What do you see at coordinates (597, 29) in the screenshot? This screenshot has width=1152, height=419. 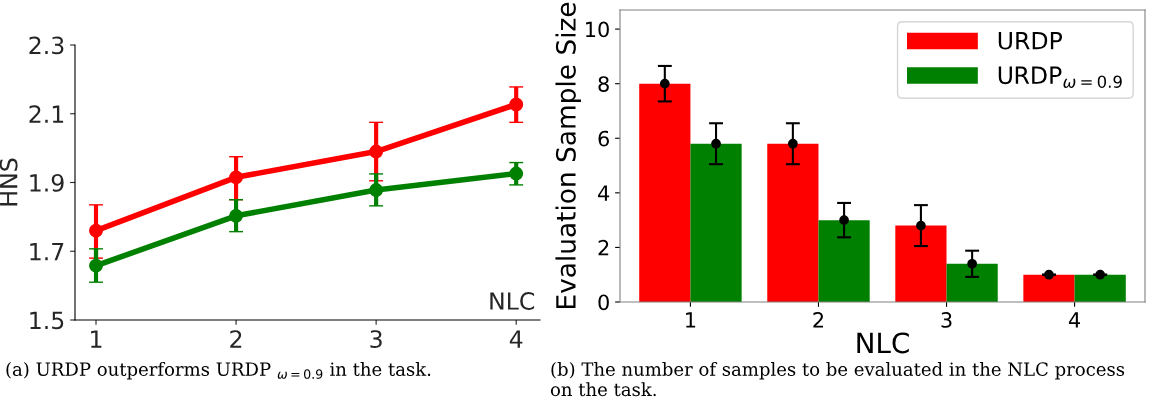 I see `y-tick-label: 10` at bounding box center [597, 29].